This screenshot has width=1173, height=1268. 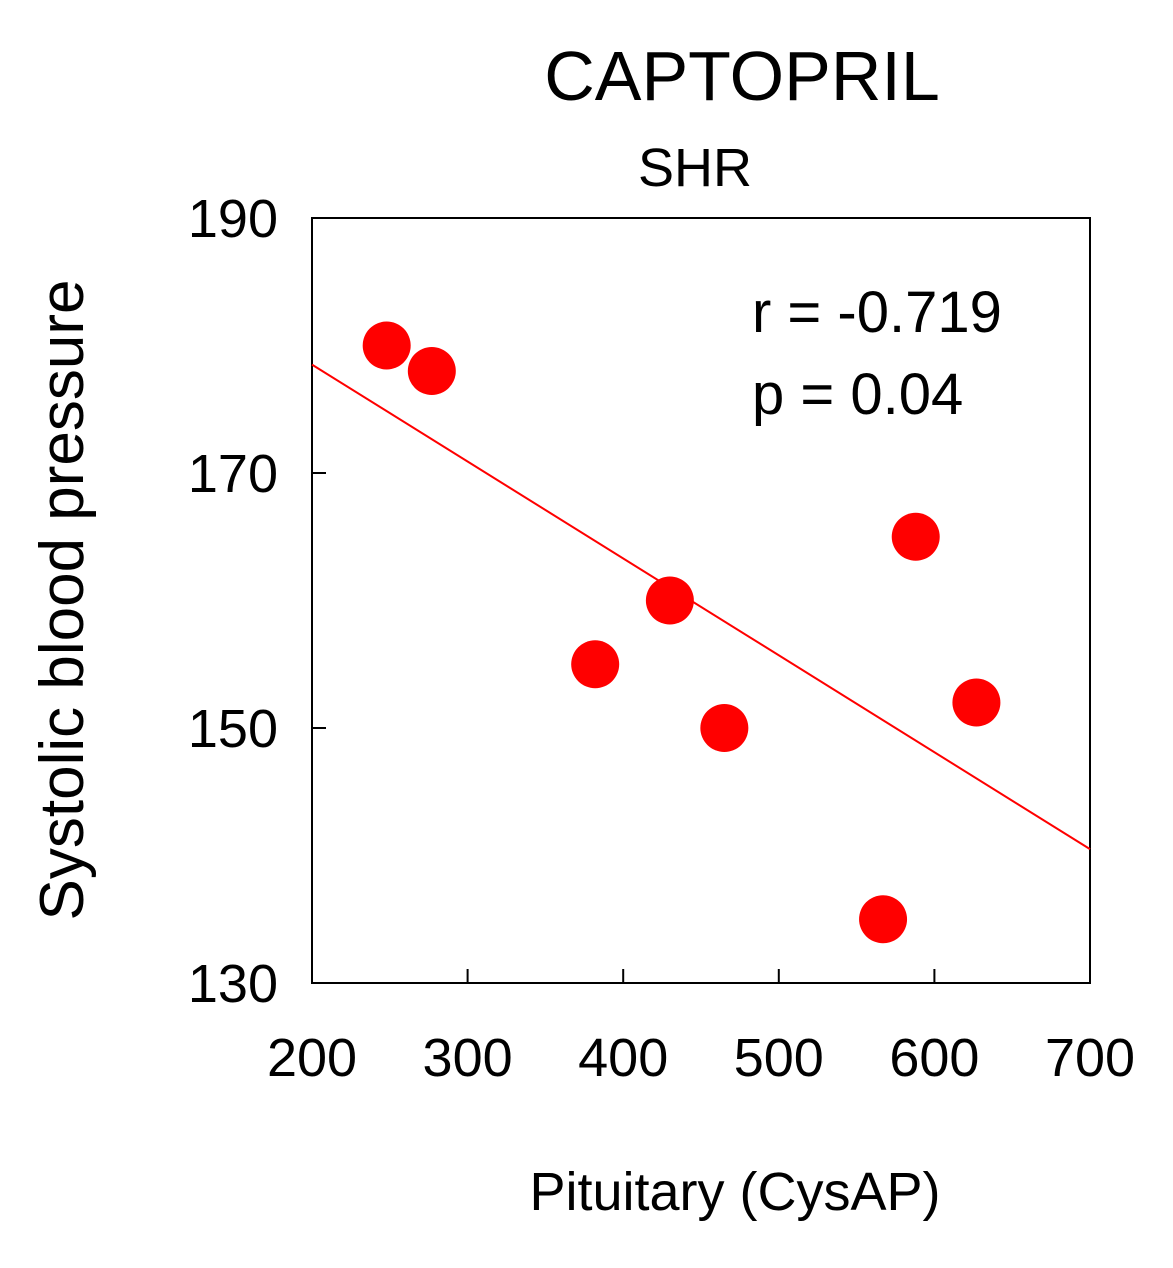 I want to click on x-tick-label: 300, so click(x=468, y=1058).